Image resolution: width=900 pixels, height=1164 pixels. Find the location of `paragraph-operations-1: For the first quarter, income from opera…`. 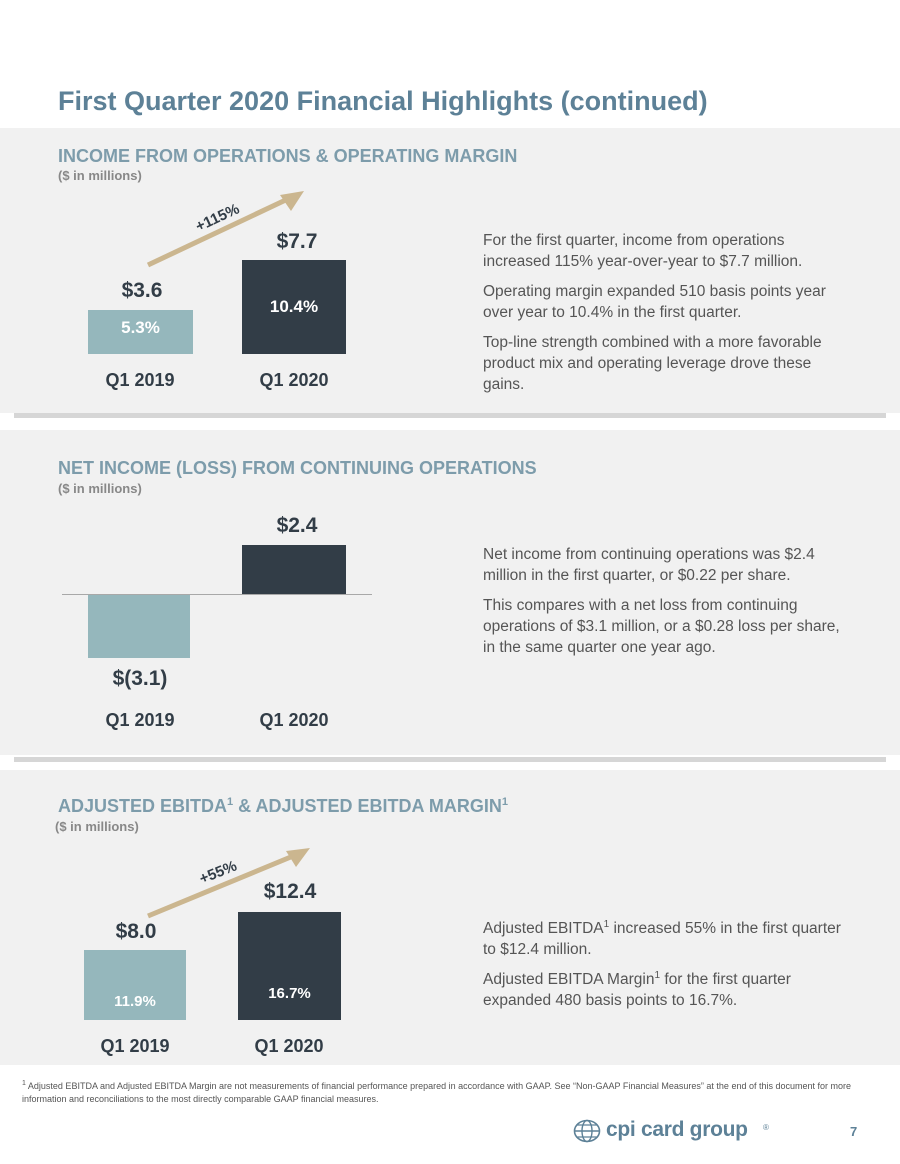

paragraph-operations-1: For the first quarter, income from opera… is located at coordinates (643, 251).